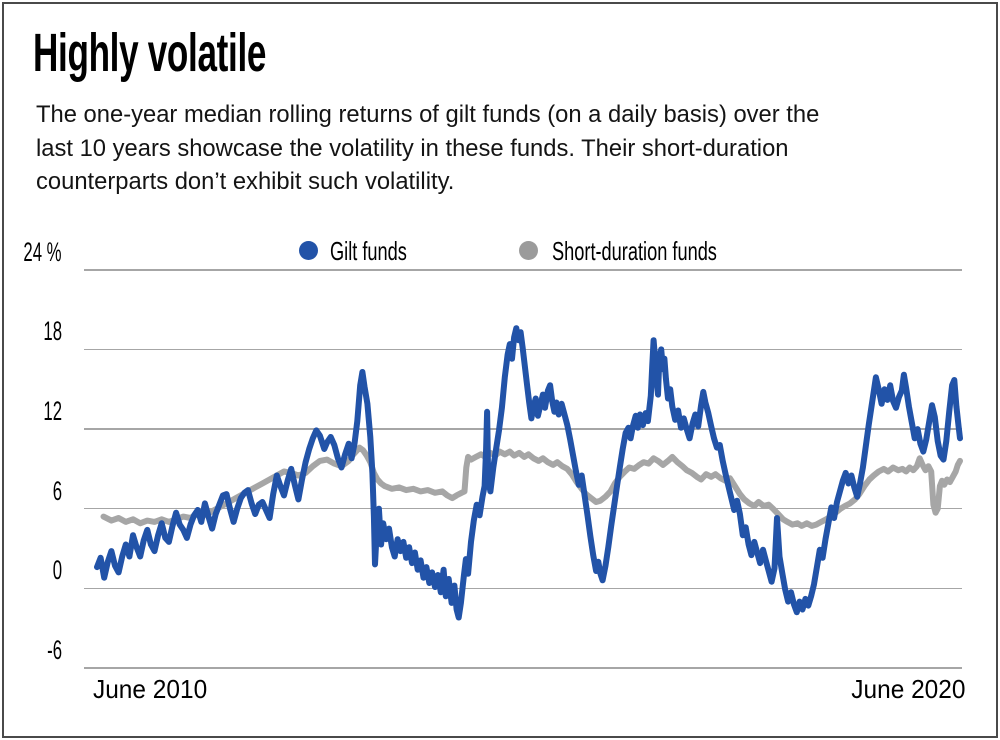 This screenshot has width=1000, height=740. Describe the element at coordinates (57, 490) in the screenshot. I see `y-tick-label-6: 6` at that location.